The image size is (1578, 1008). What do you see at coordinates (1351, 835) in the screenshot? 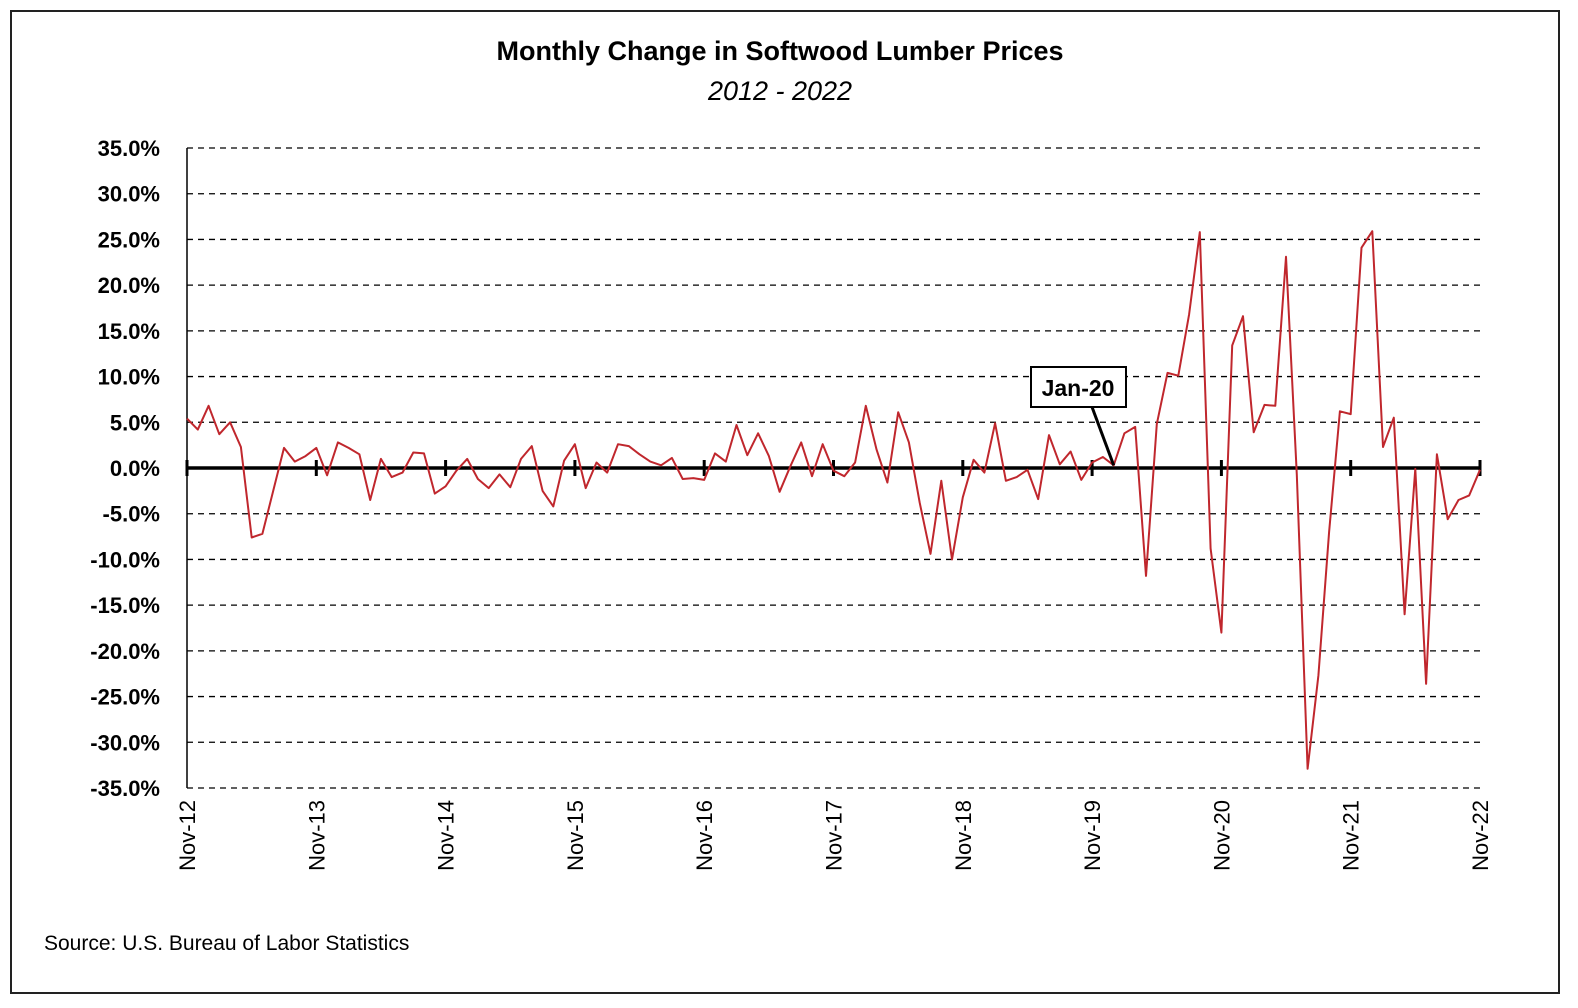
I see `x-tick-label: Nov-21` at bounding box center [1351, 835].